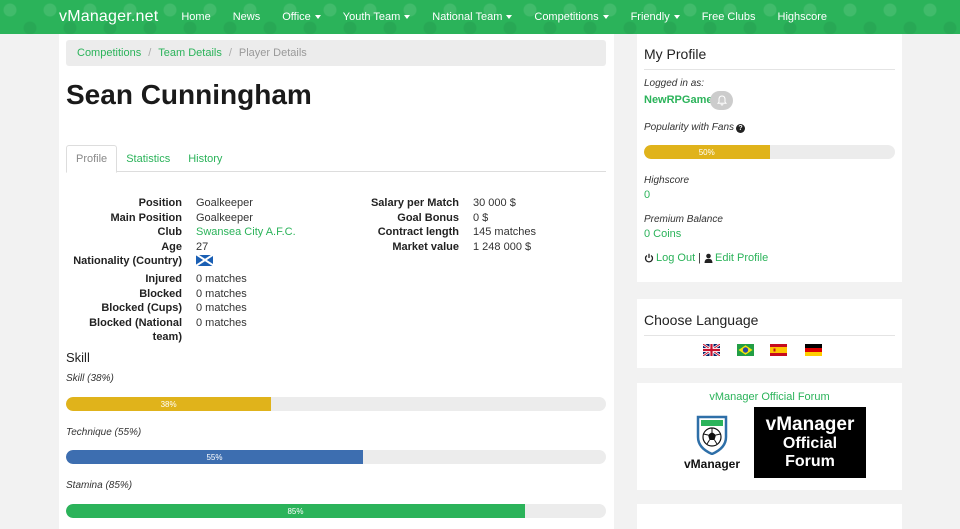  I want to click on nav-competitions: Competitions, so click(571, 17).